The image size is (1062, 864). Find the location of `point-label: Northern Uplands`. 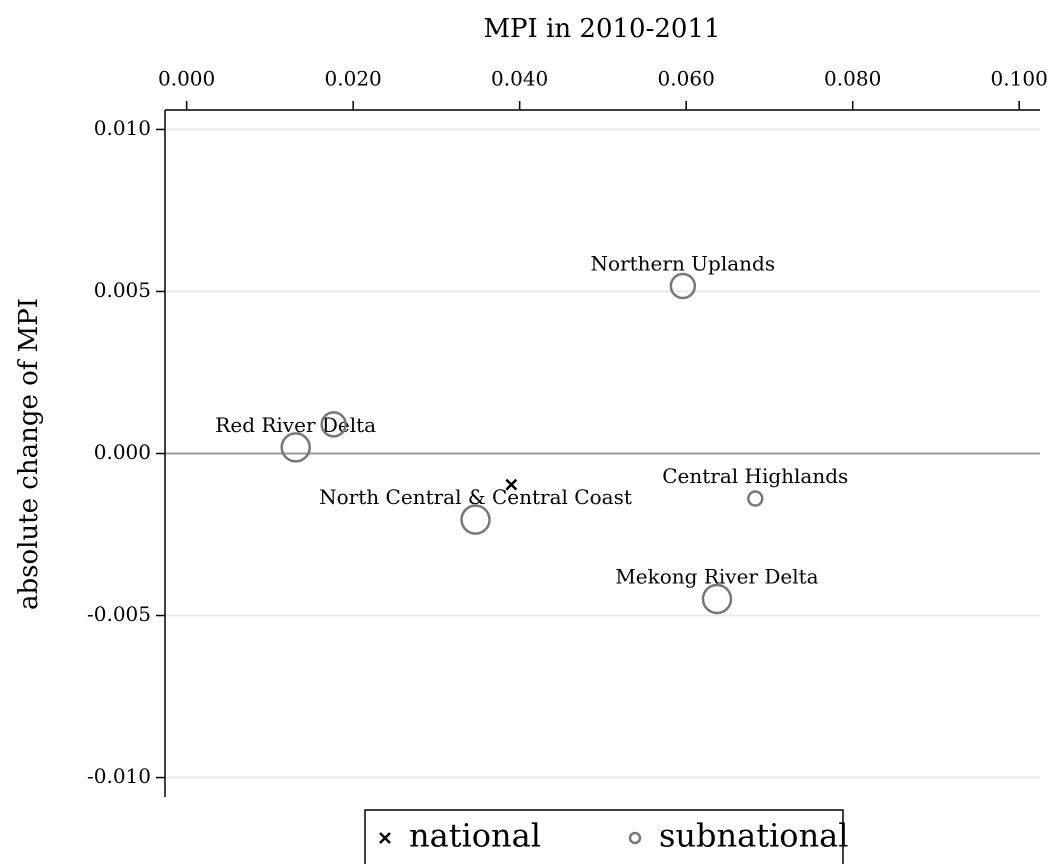

point-label: Northern Uplands is located at coordinates (683, 263).